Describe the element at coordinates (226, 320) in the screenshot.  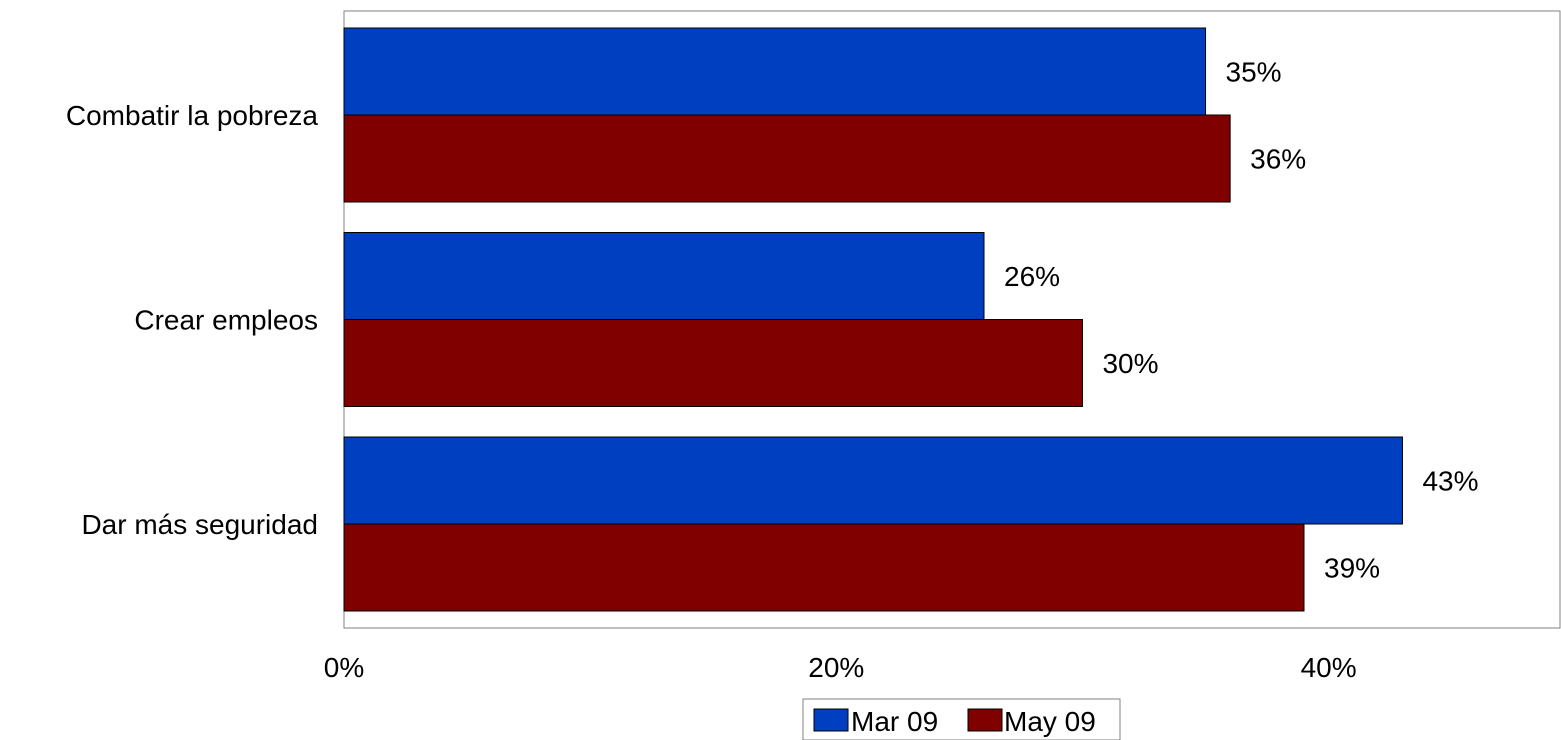
I see `category-label-crear-empleos: Crear empleos` at that location.